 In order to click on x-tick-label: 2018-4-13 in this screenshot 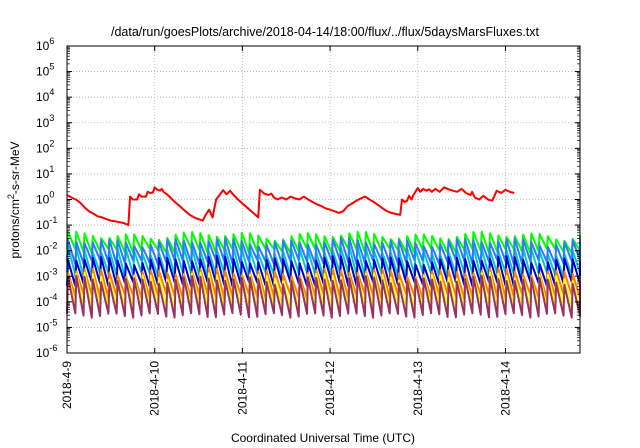, I will do `click(418, 388)`.